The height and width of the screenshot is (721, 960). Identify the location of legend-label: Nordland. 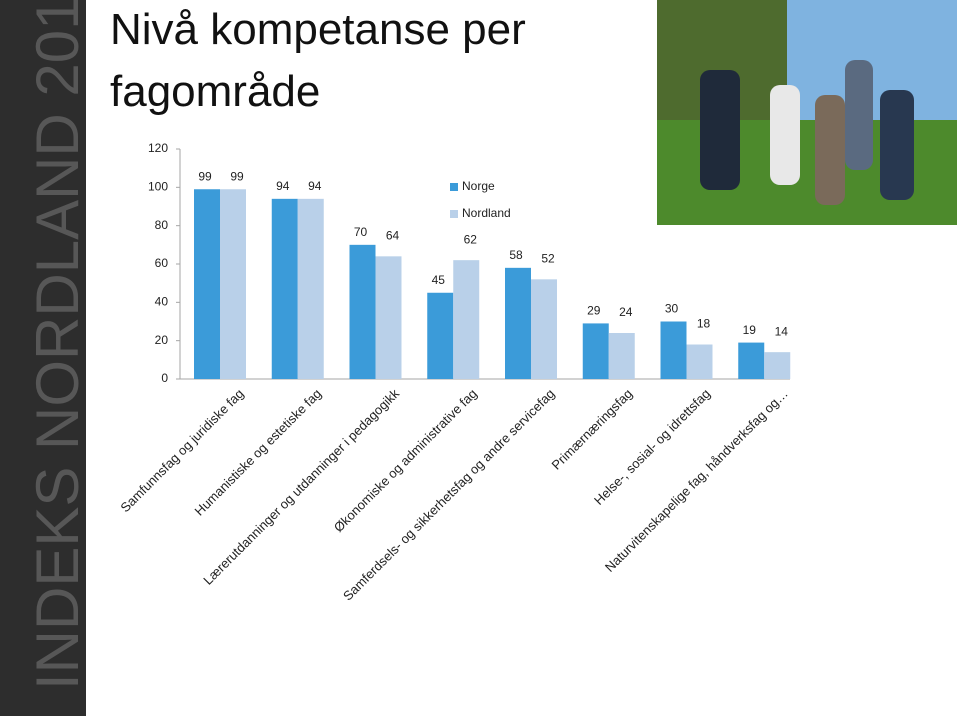
(486, 213).